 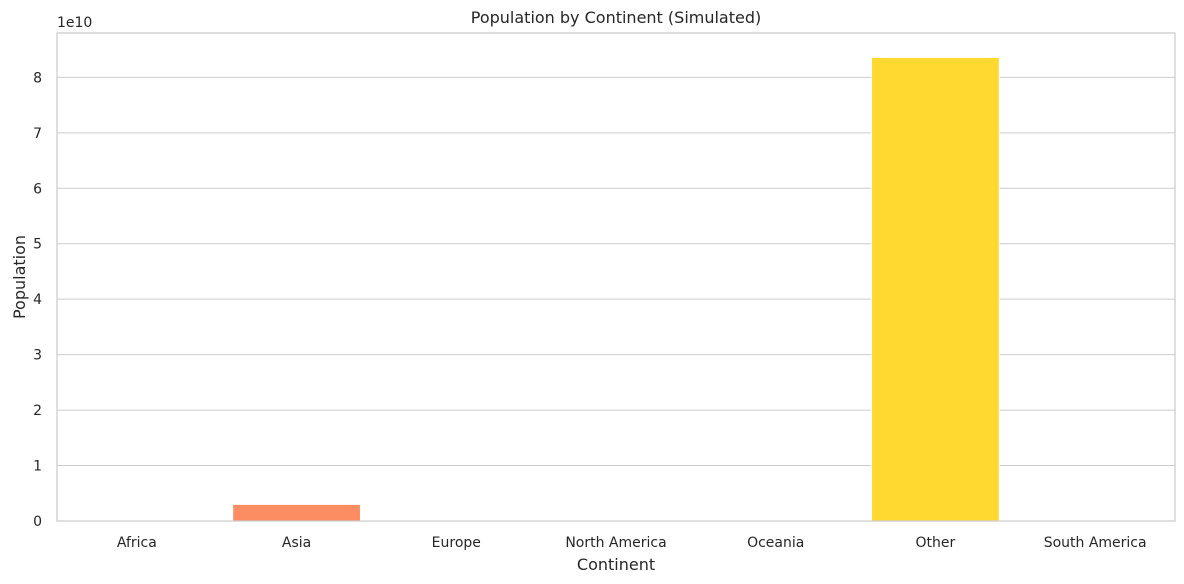 I want to click on y-tick-label: 6, so click(x=37, y=189).